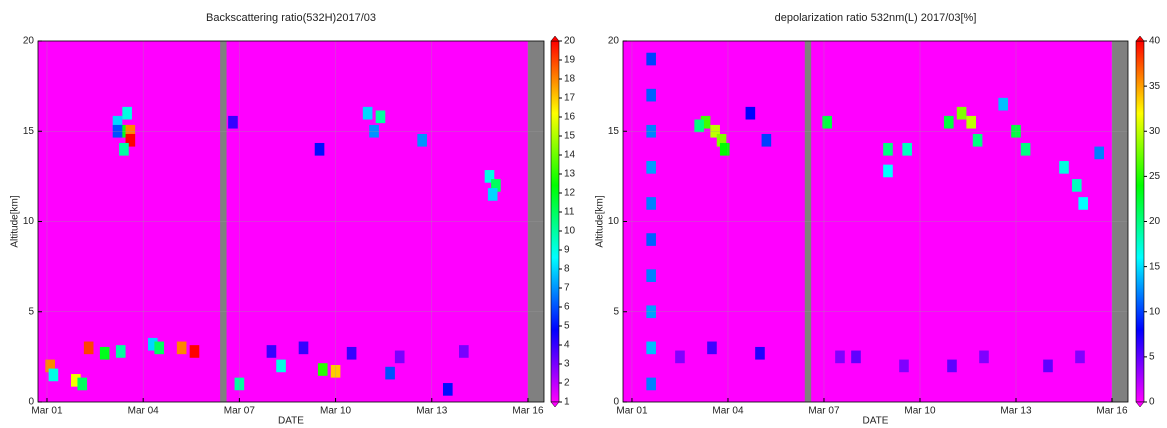  Describe the element at coordinates (570, 193) in the screenshot. I see `colorbar-tick-label: 12` at that location.